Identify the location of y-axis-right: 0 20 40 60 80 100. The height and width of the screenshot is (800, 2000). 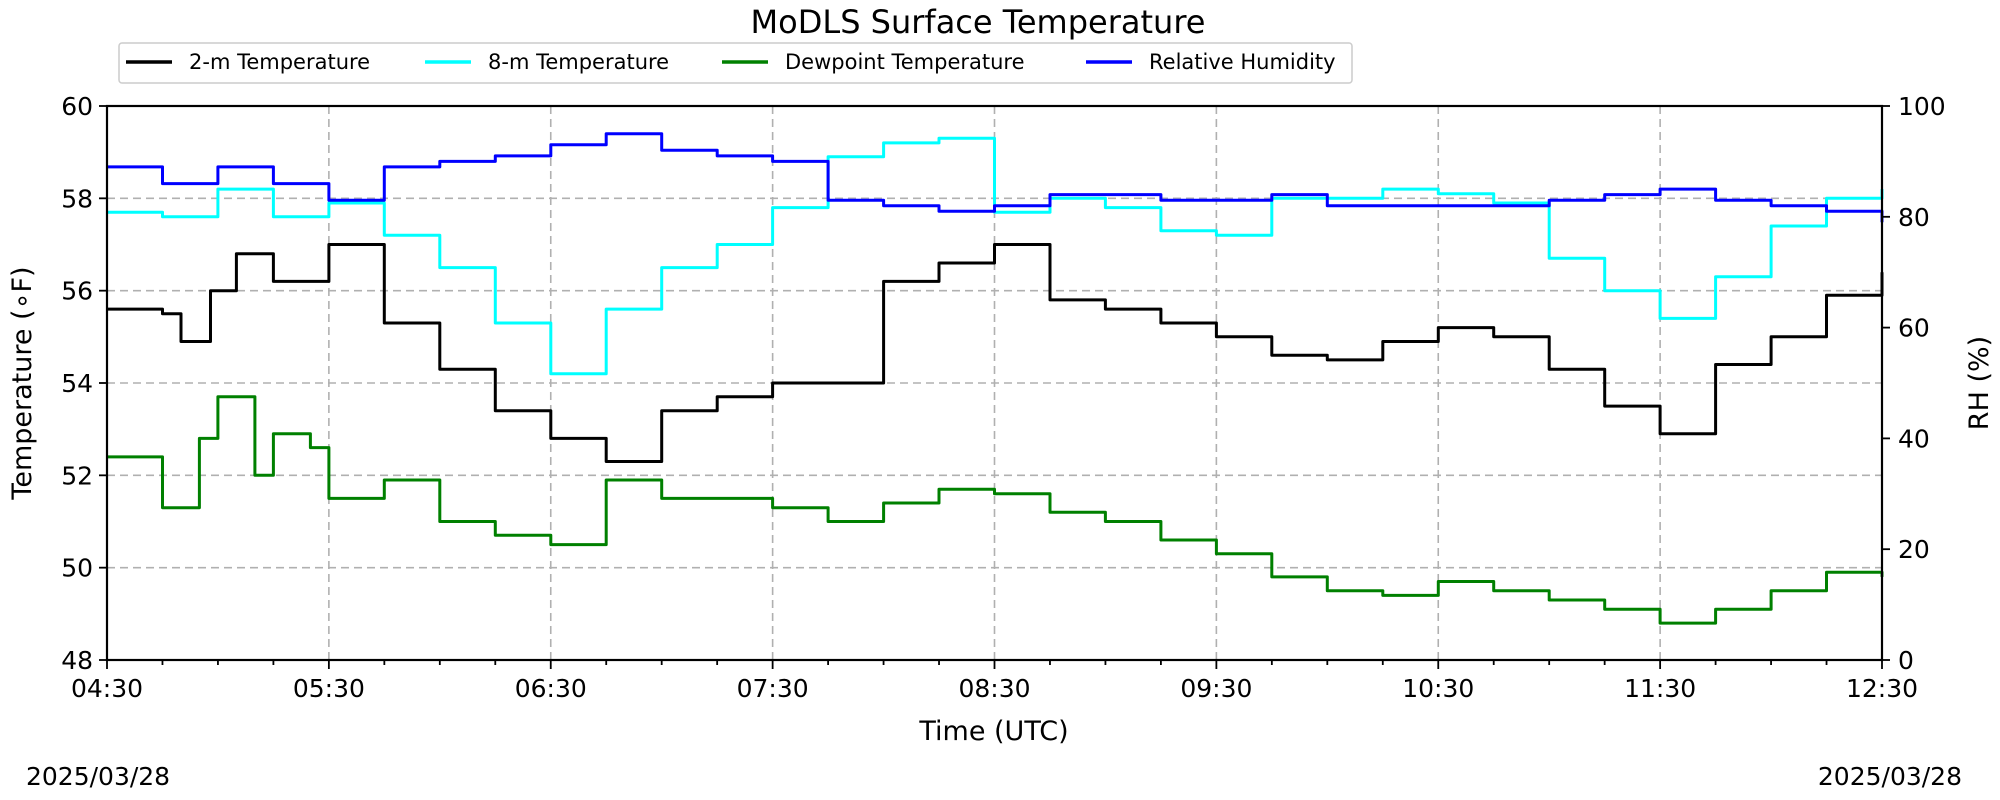
(1914, 383).